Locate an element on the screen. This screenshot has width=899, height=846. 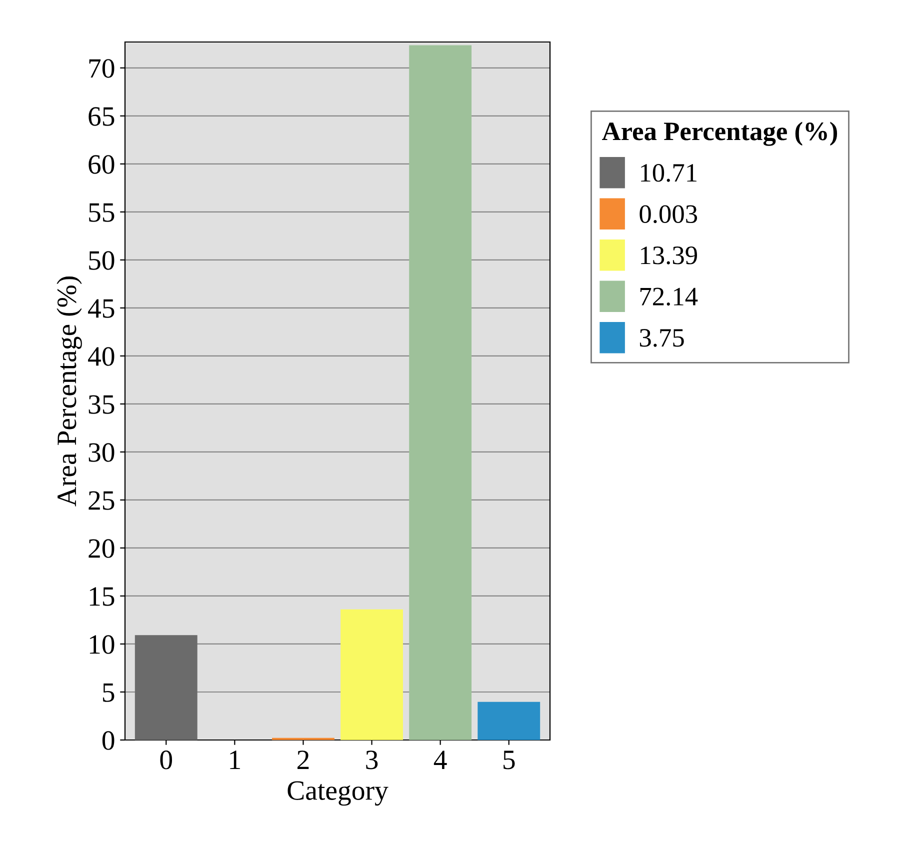
y-tick-label: 25 is located at coordinates (101, 500).